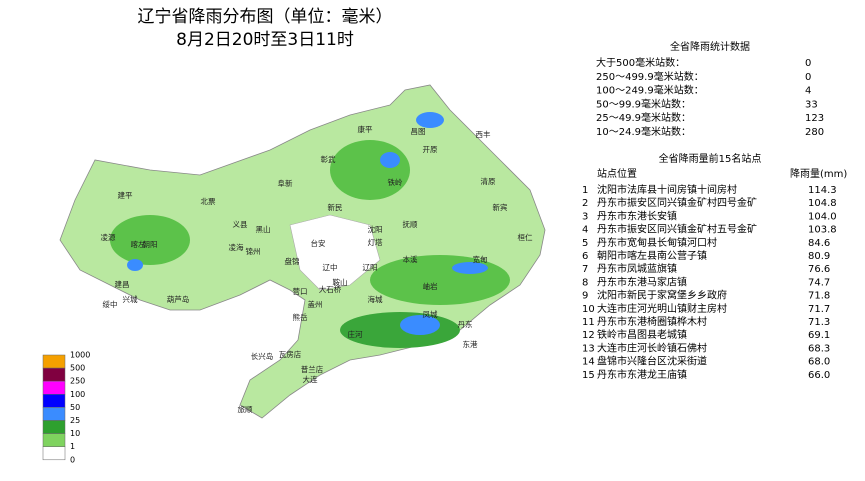  I want to click on place-label: 大石桥, so click(330, 289).